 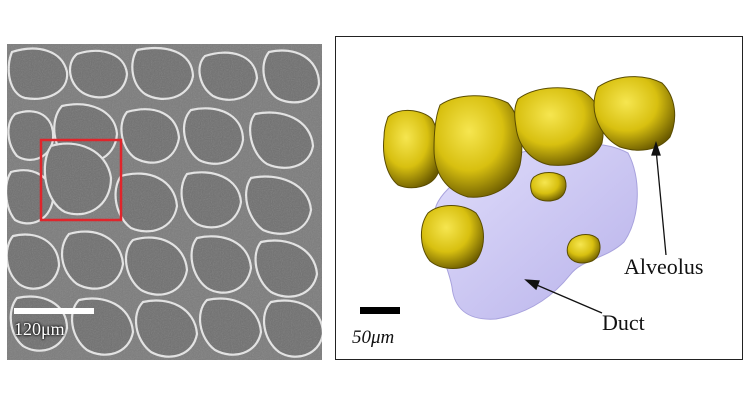 What do you see at coordinates (532, 285) in the screenshot?
I see `duct-arrowhead` at bounding box center [532, 285].